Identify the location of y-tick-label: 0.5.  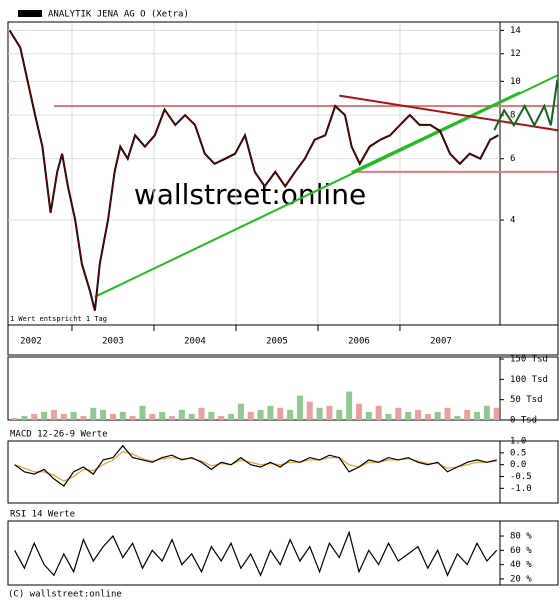
(518, 453).